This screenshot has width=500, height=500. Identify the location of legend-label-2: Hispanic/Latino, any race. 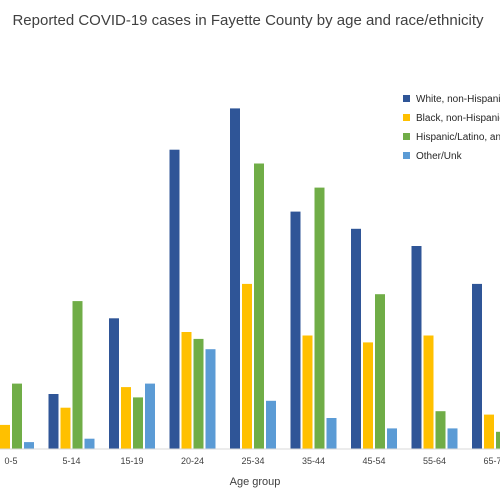
(458, 137).